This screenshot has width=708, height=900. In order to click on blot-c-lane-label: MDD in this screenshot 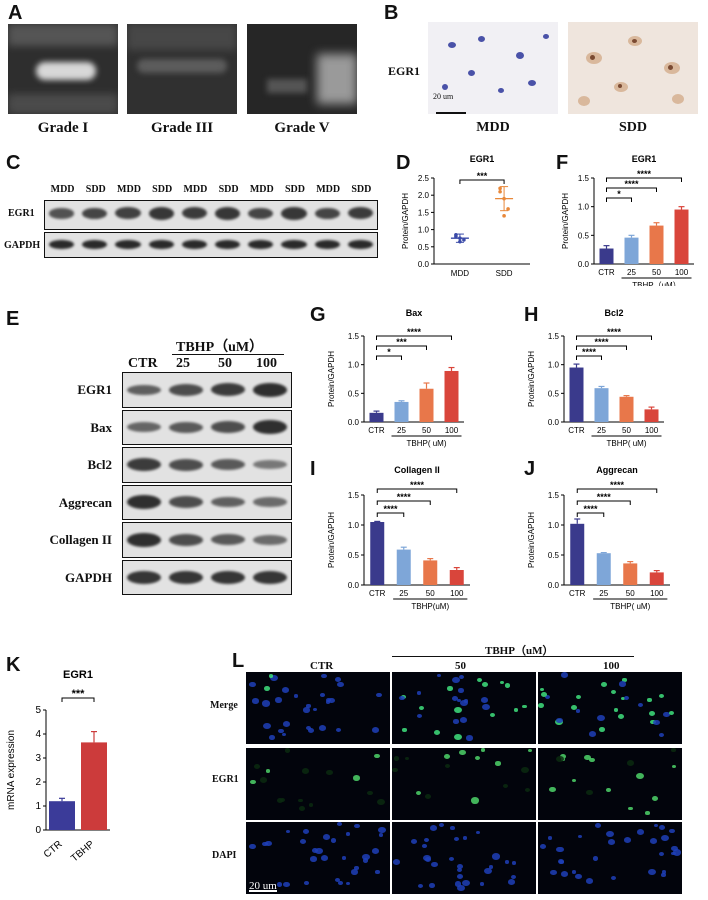, I will do `click(261, 189)`.